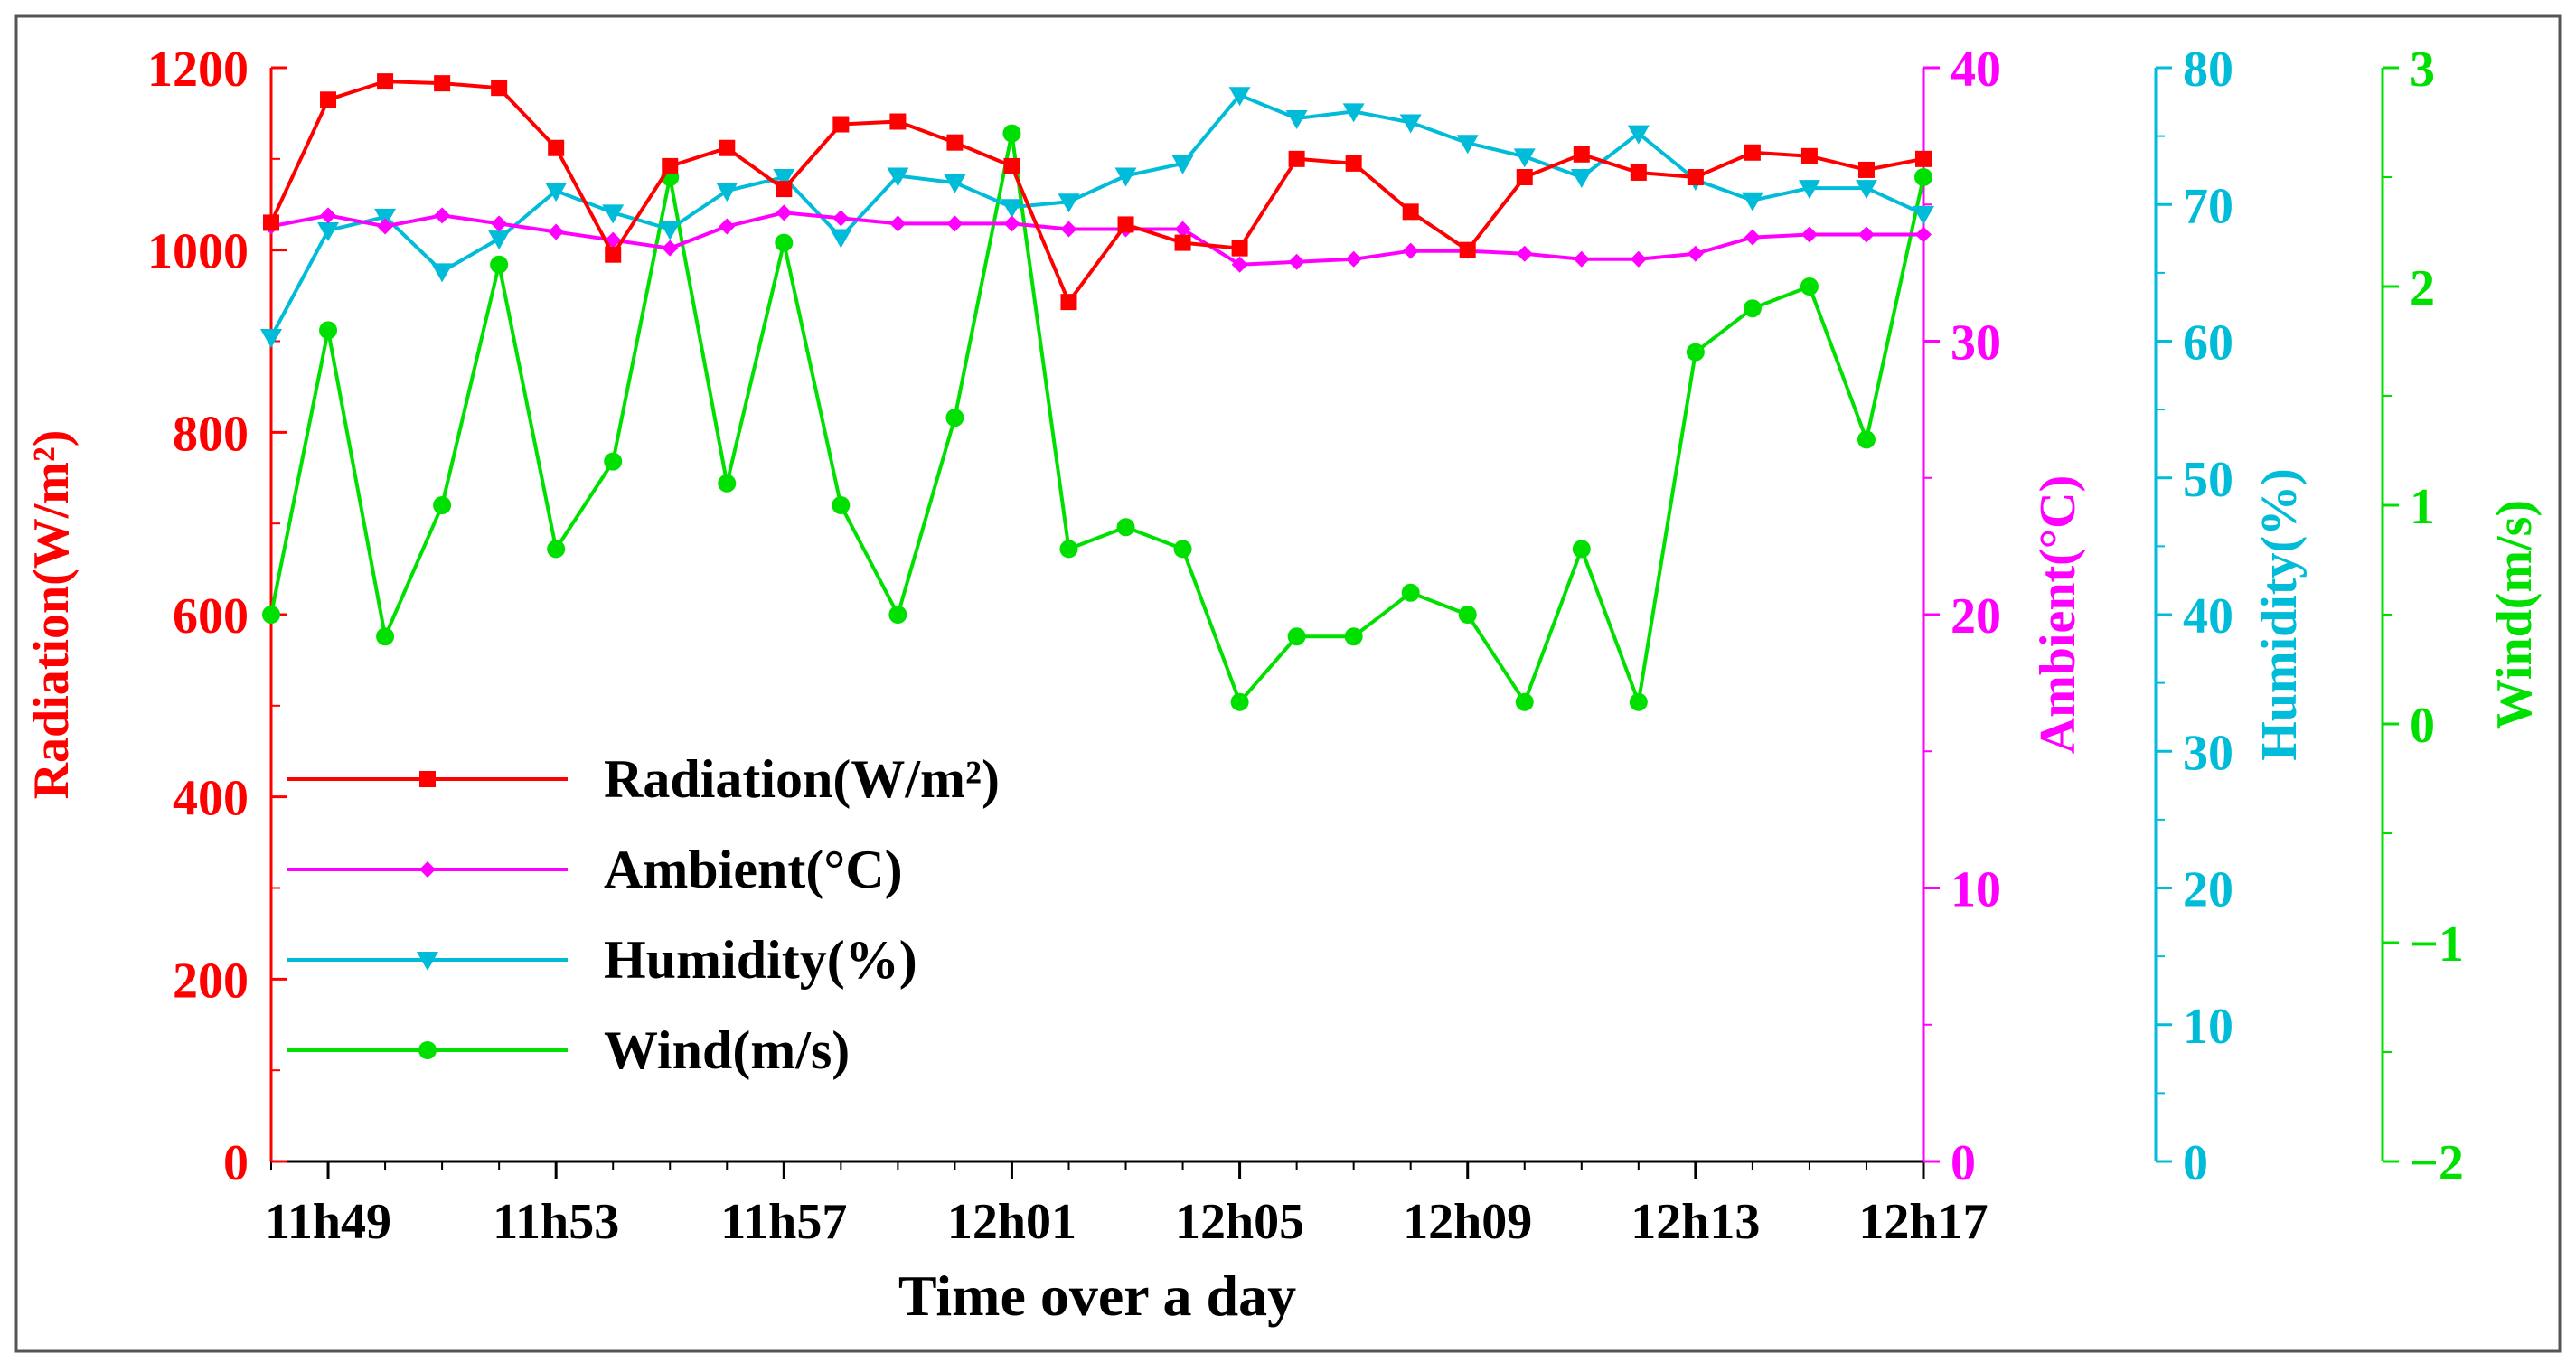 Image resolution: width=2576 pixels, height=1372 pixels. What do you see at coordinates (1011, 1222) in the screenshot?
I see `x-tick-label: 12h01` at bounding box center [1011, 1222].